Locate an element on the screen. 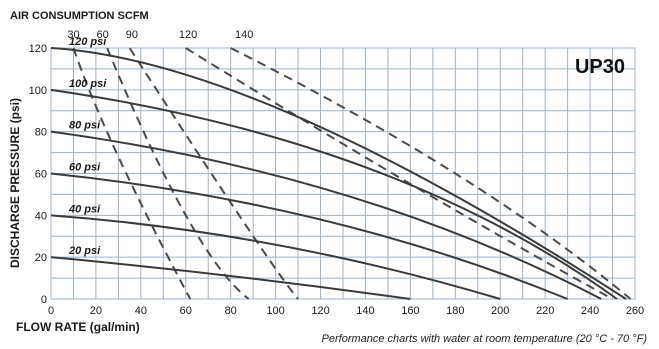 The image size is (659, 349). y-tick-label: 60 is located at coordinates (41, 175).